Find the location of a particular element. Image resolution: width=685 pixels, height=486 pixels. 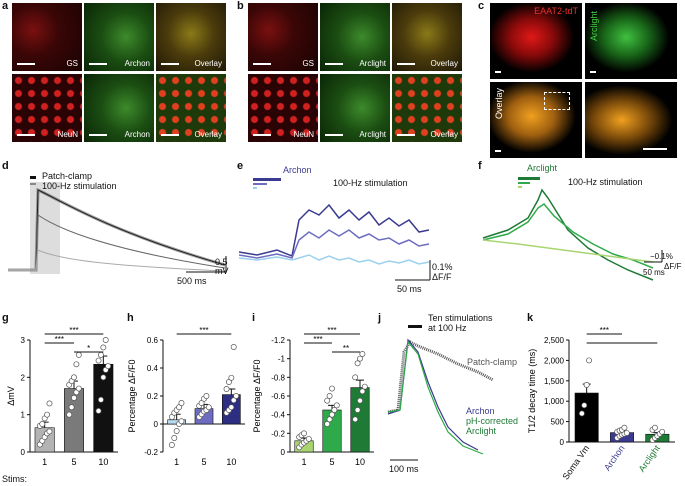

significance-label: * is located at coordinates (88, 348).